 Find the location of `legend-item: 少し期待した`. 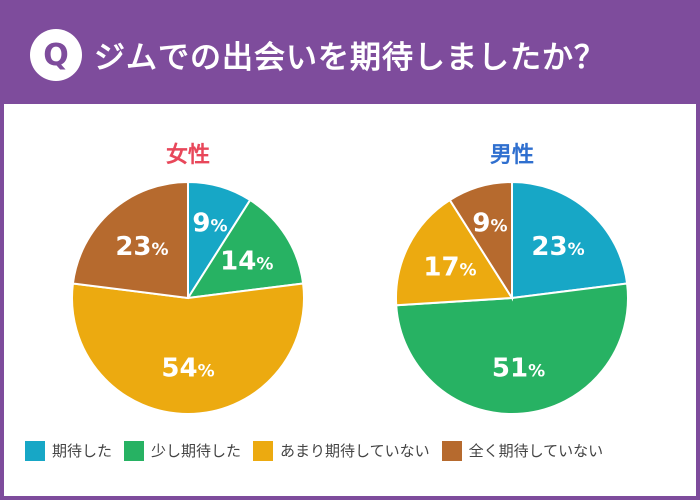

legend-item: 少し期待した is located at coordinates (182, 450).